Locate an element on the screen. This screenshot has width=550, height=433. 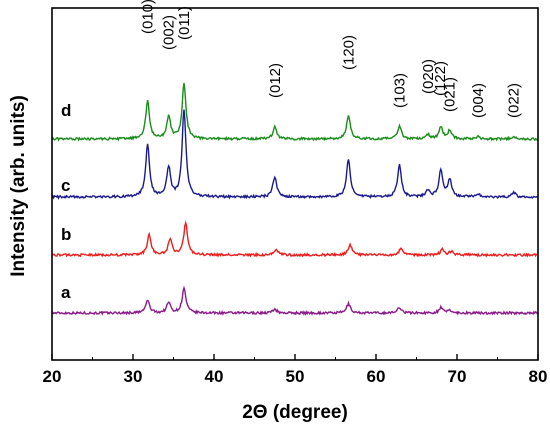
peak-label: (011) is located at coordinates (184, 23).